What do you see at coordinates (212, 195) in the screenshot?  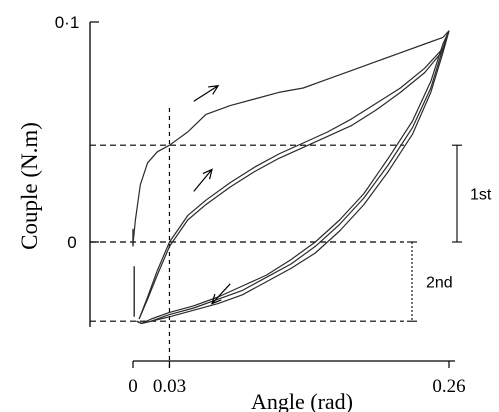 I see `direction-arrows` at bounding box center [212, 195].